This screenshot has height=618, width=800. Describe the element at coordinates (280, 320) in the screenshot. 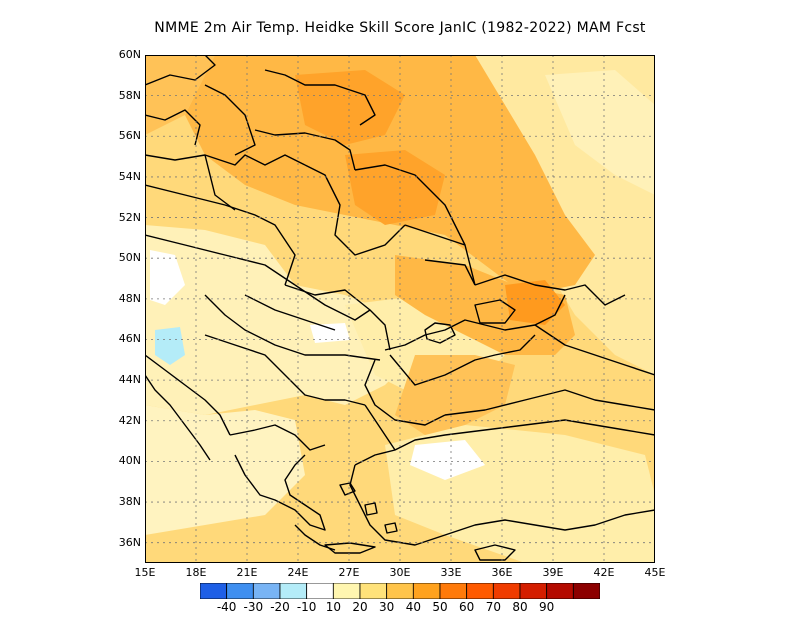

I see `skill-region-low-west` at that location.